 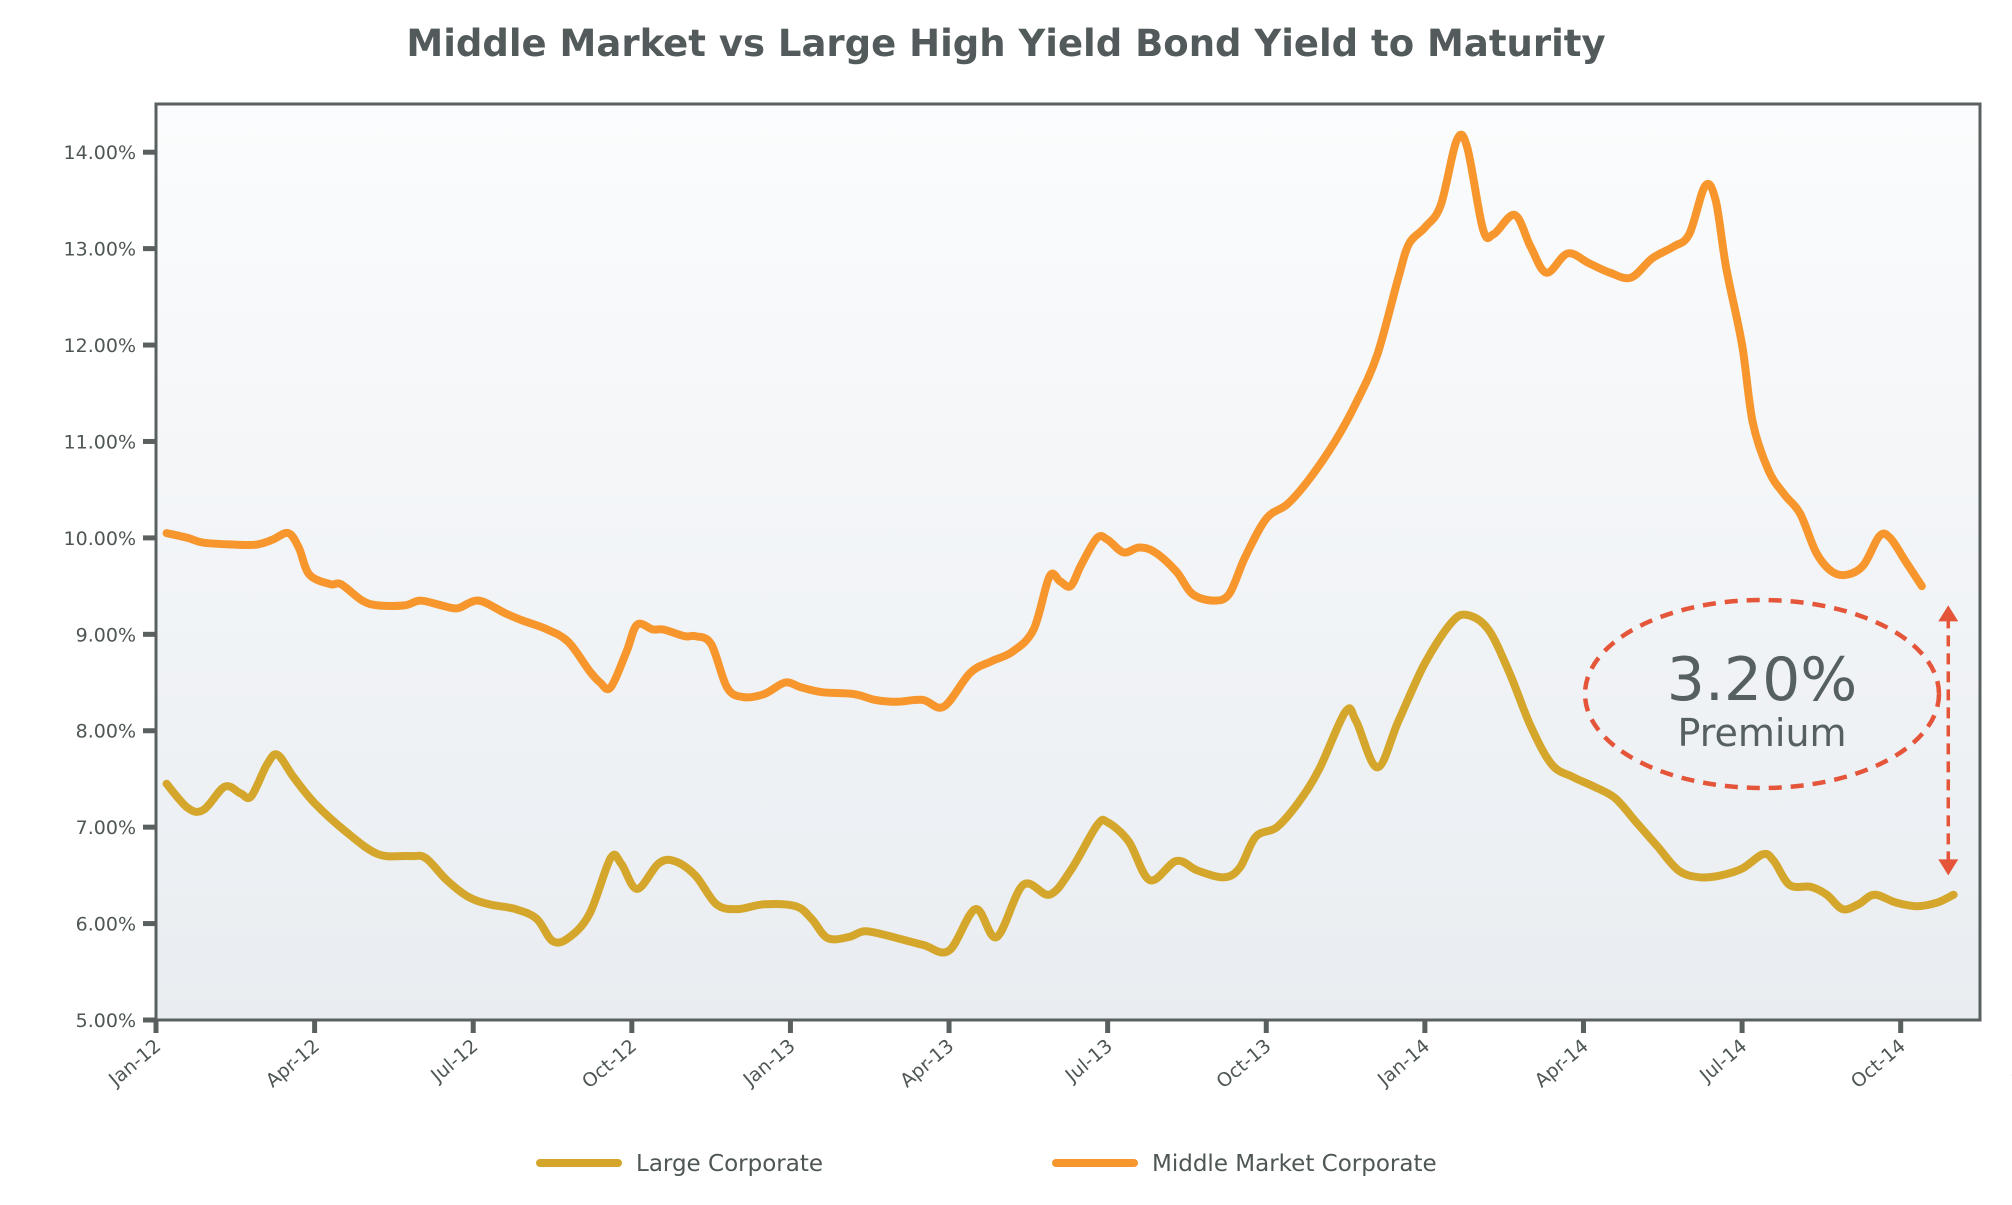 I want to click on y-tick-label: 9.00%, so click(x=106, y=635).